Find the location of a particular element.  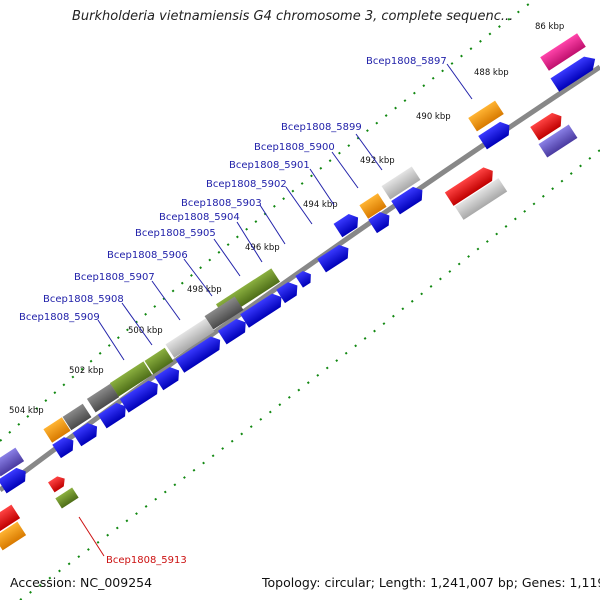

gene-label: Bcep1808_5897 is located at coordinates (406, 61).